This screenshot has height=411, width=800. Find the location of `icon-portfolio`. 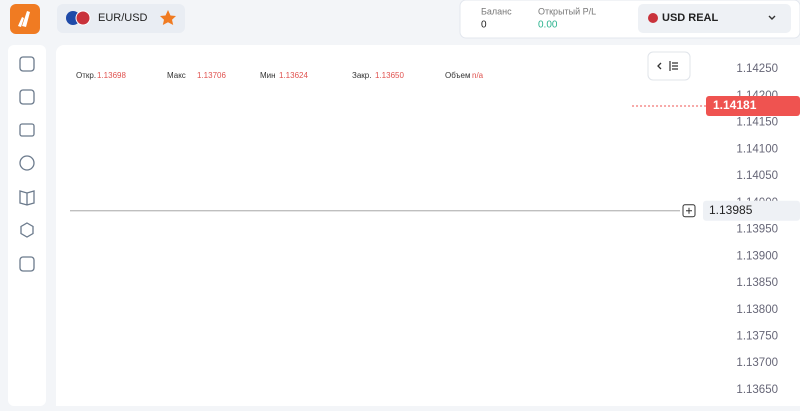

icon-portfolio is located at coordinates (27, 130).